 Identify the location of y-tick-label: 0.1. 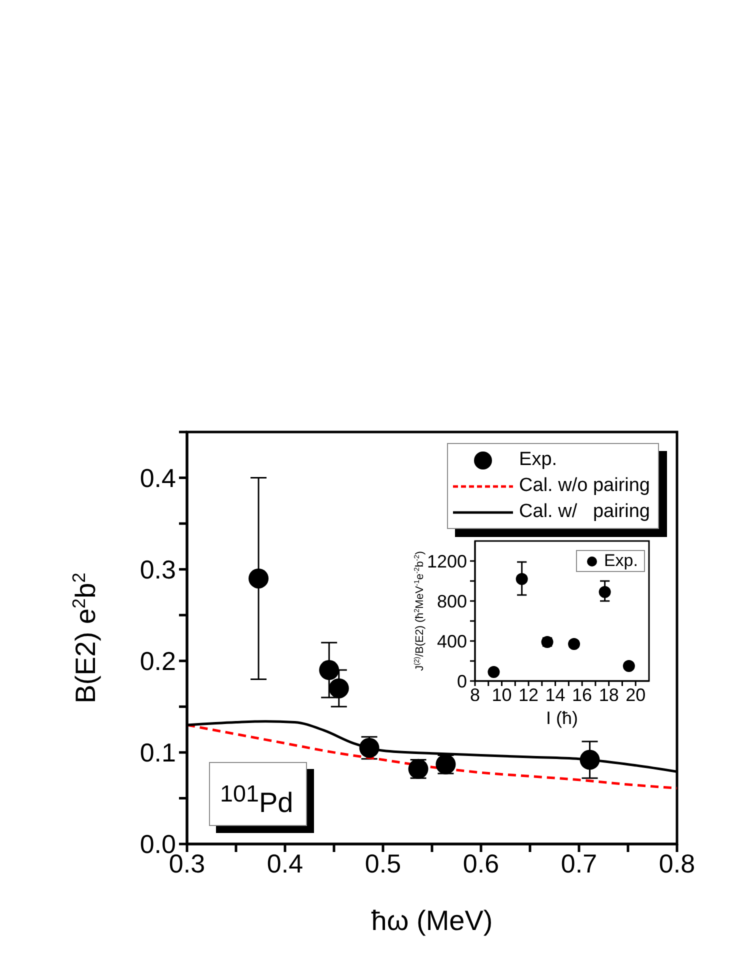
(158, 753).